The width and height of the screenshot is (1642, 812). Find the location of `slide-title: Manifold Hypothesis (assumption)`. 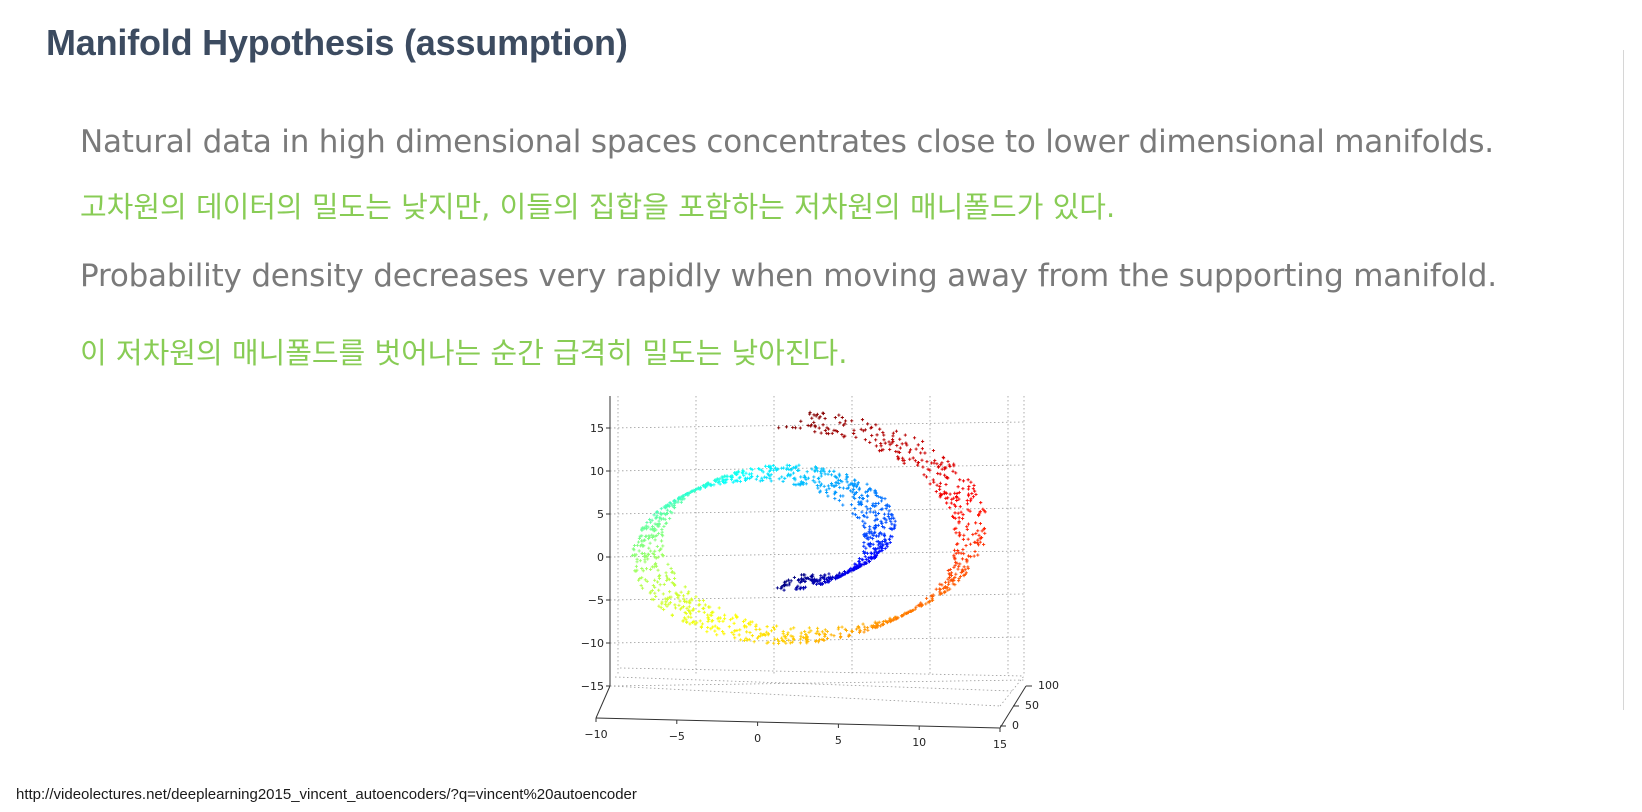

slide-title: Manifold Hypothesis (assumption) is located at coordinates (337, 42).